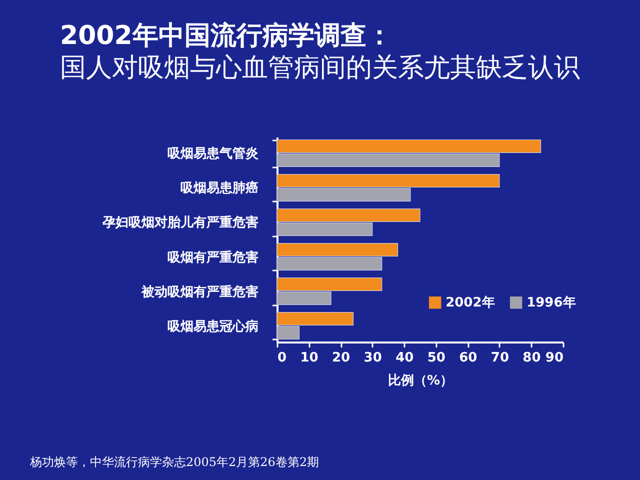  Describe the element at coordinates (436, 358) in the screenshot. I see `x-tick-label: 50` at that location.